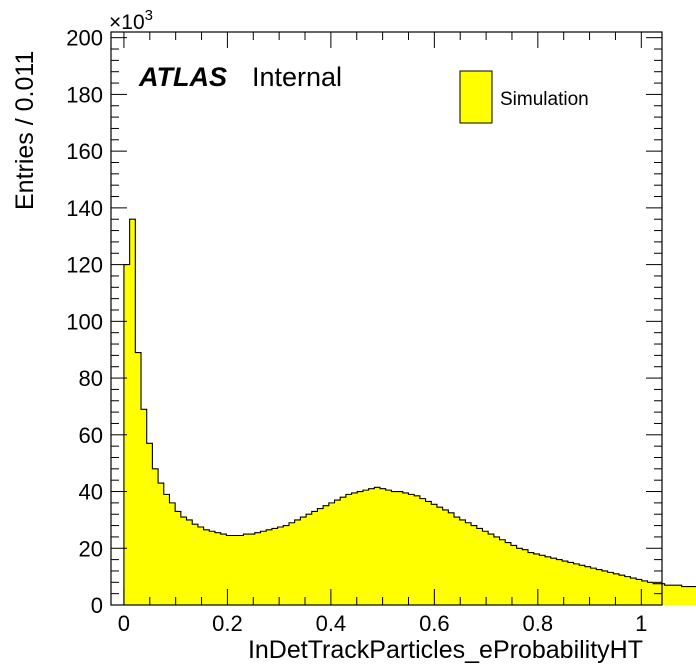 This screenshot has height=672, width=696. What do you see at coordinates (91, 378) in the screenshot?
I see `y-tick-label: 80` at bounding box center [91, 378].